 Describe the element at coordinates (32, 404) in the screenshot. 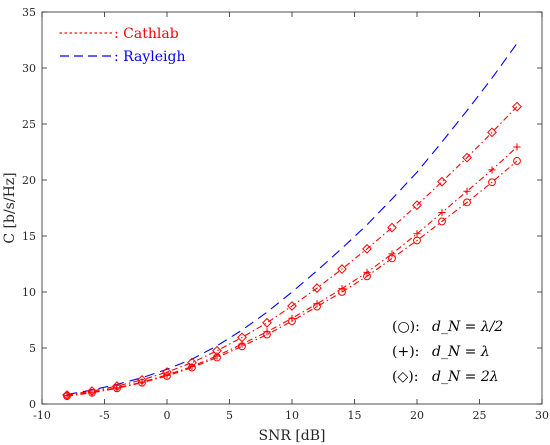

I see `y-tick-label: 0` at that location.